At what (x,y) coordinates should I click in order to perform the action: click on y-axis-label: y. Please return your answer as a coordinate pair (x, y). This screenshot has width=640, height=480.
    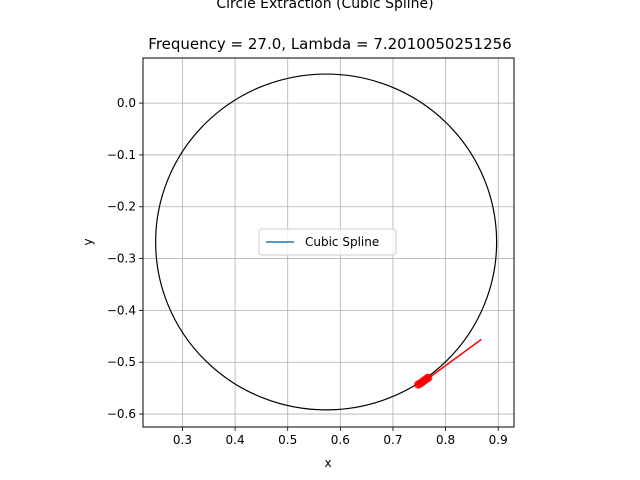
    Looking at the image, I should click on (88, 241).